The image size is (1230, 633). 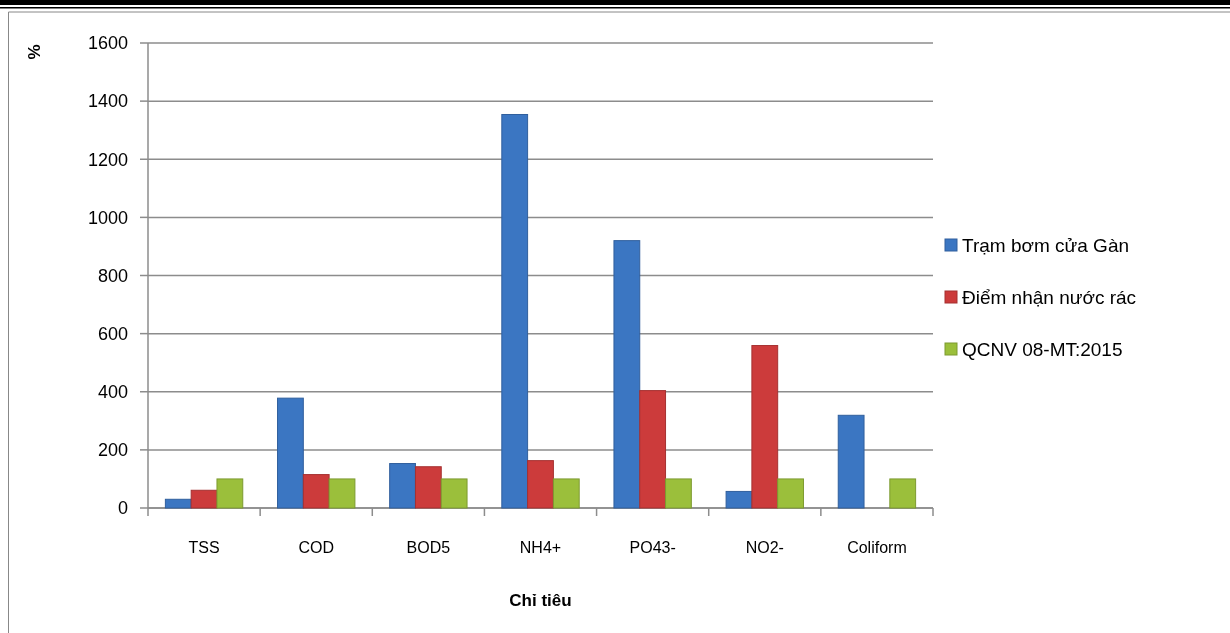 What do you see at coordinates (428, 547) in the screenshot?
I see `x-tick-label: BOD5` at bounding box center [428, 547].